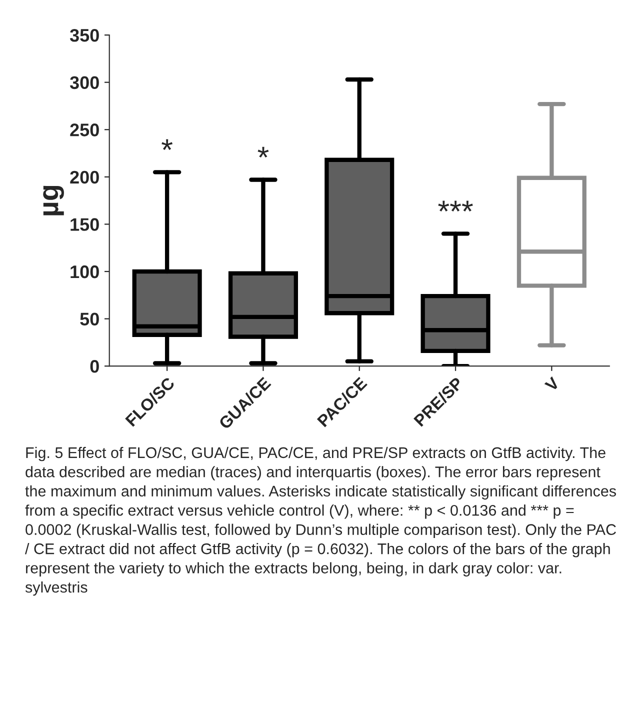 The height and width of the screenshot is (715, 625). Describe the element at coordinates (53, 201) in the screenshot. I see `y-axis-title: µg` at that location.